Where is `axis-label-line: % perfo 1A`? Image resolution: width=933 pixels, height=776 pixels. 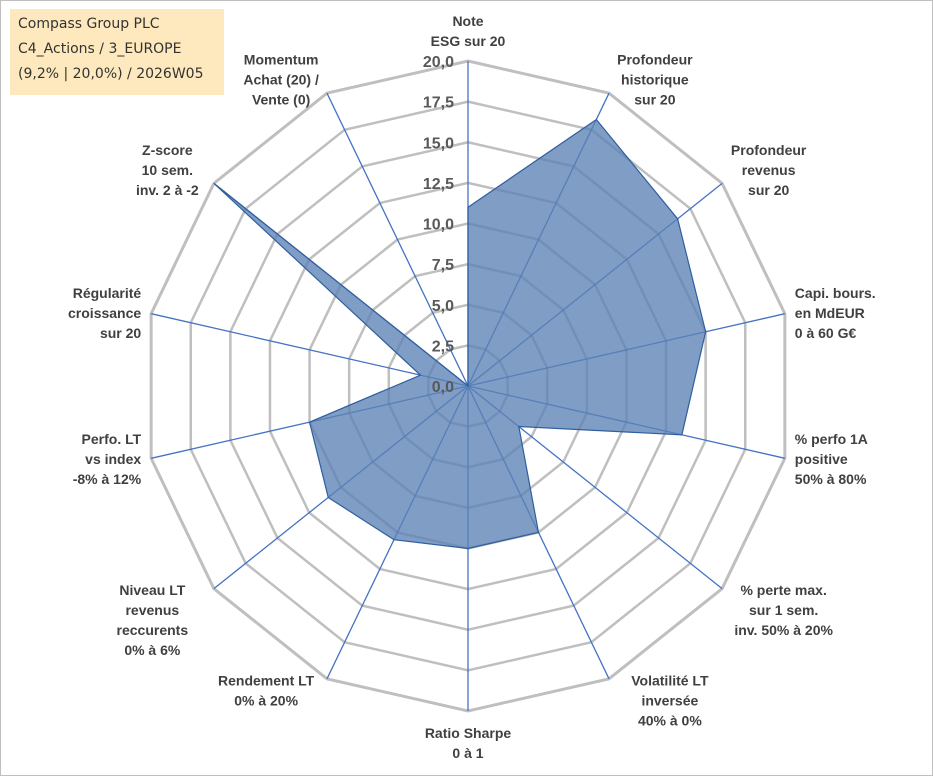
axis-label-line: % perfo 1A is located at coordinates (831, 439).